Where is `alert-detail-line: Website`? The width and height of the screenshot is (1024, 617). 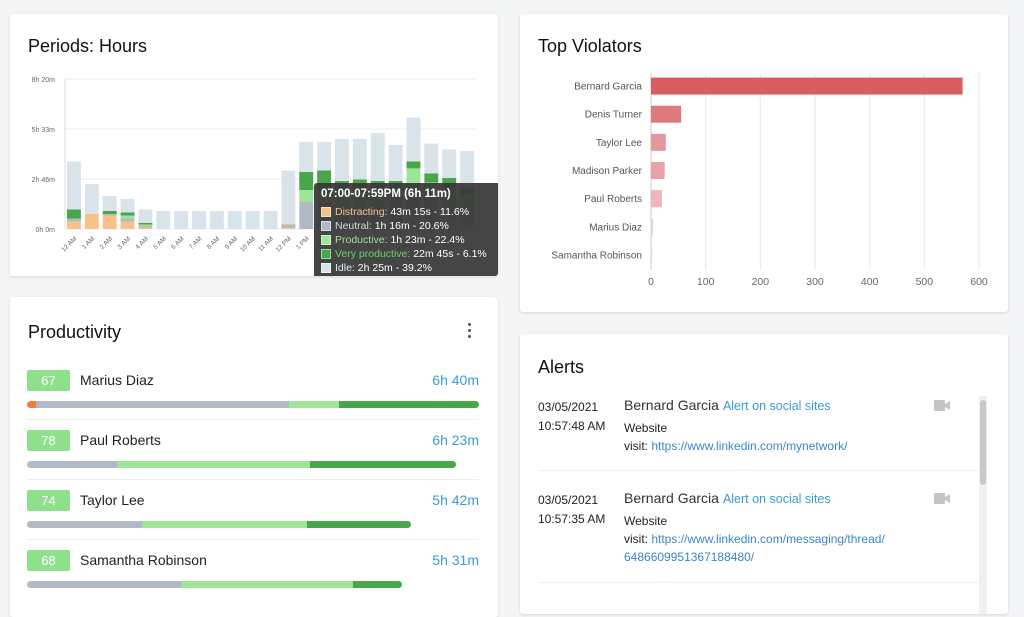 alert-detail-line: Website is located at coordinates (646, 521).